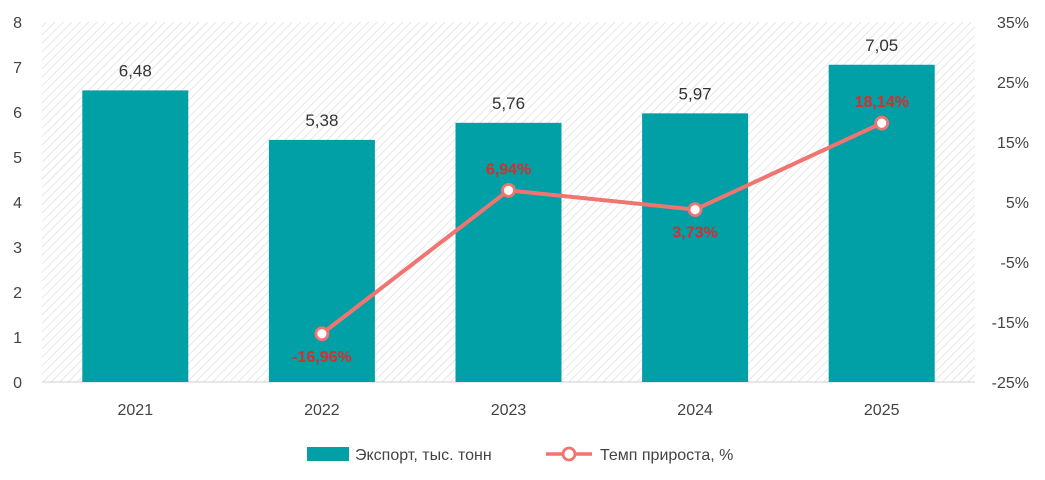 The width and height of the screenshot is (1045, 480). What do you see at coordinates (17, 338) in the screenshot?
I see `left-y-tick-label: 1` at bounding box center [17, 338].